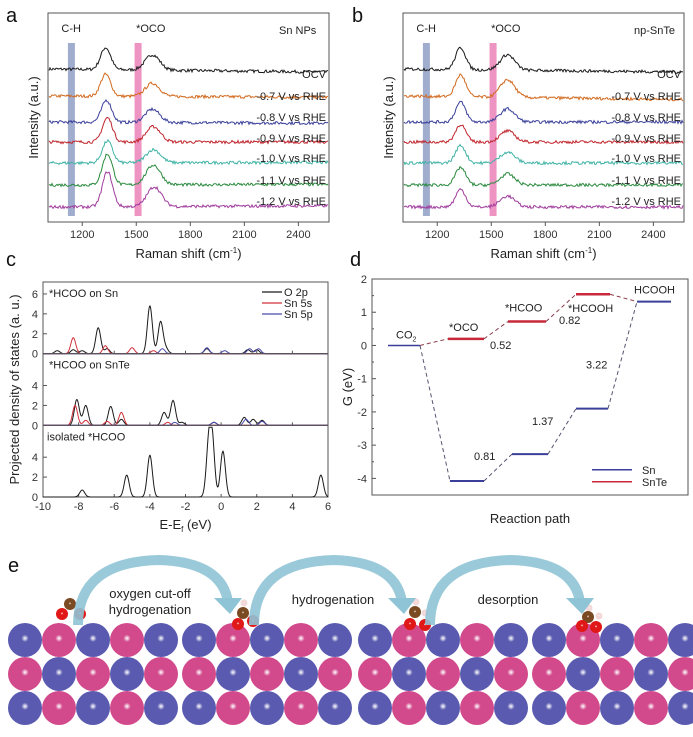  Describe the element at coordinates (654, 291) in the screenshot. I see `state-label-hcooh: HCOOH` at that location.